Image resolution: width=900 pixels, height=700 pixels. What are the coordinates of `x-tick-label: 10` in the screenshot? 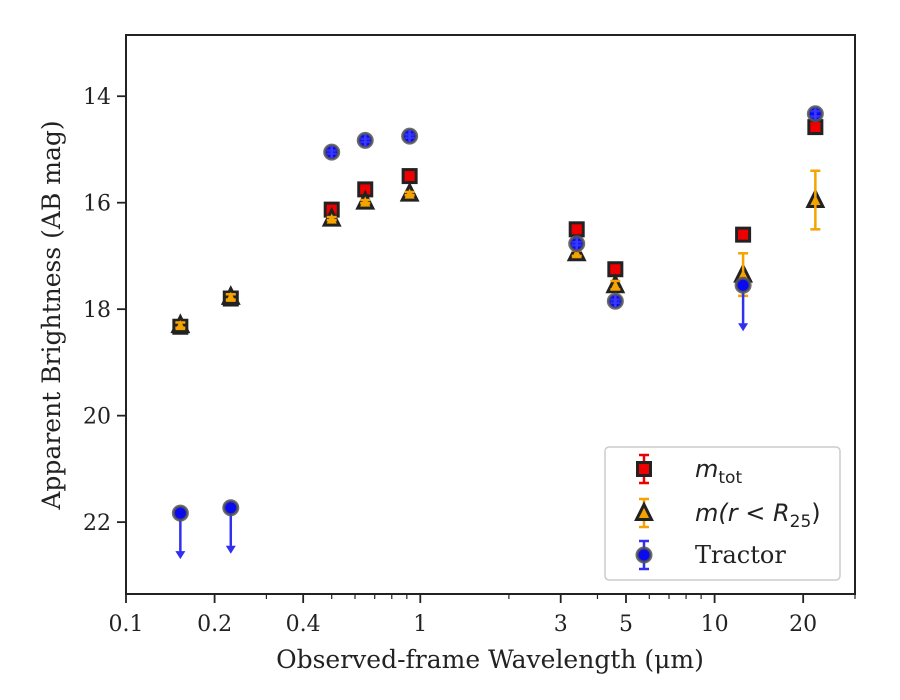 It's located at (715, 624).